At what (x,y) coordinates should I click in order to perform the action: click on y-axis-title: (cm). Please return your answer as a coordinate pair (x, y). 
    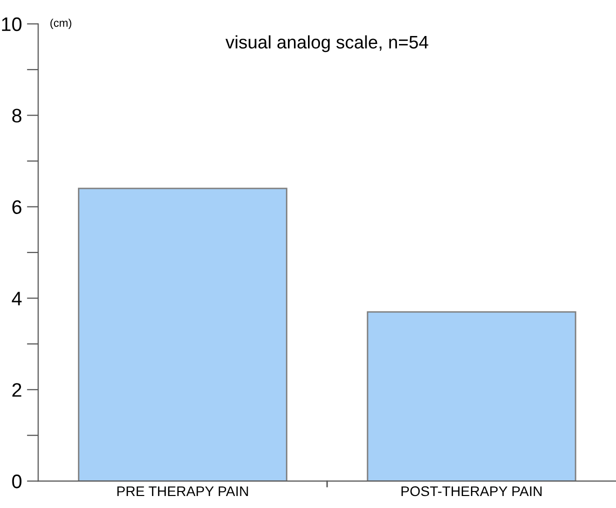
    Looking at the image, I should click on (61, 24).